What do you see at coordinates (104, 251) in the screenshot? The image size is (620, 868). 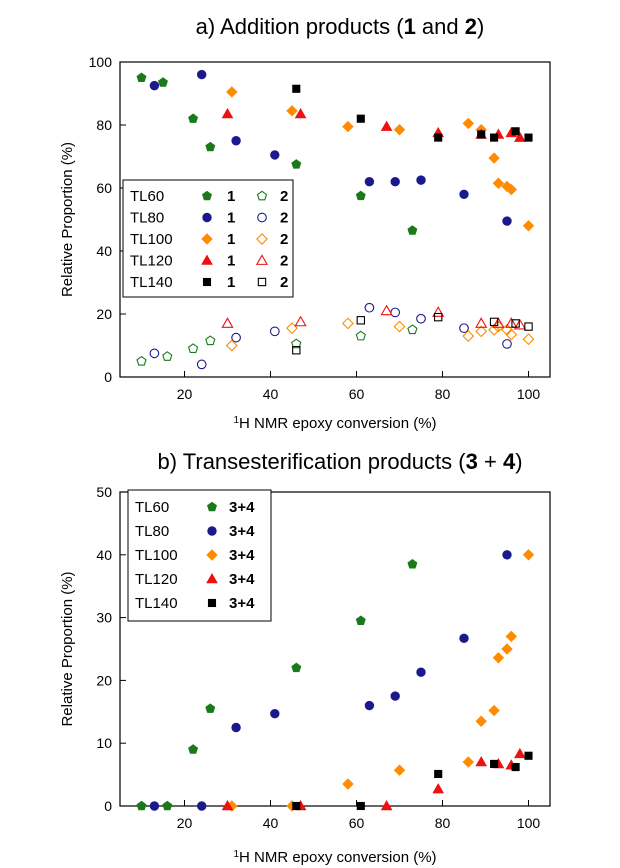 I see `y-tick-label: 40` at bounding box center [104, 251].